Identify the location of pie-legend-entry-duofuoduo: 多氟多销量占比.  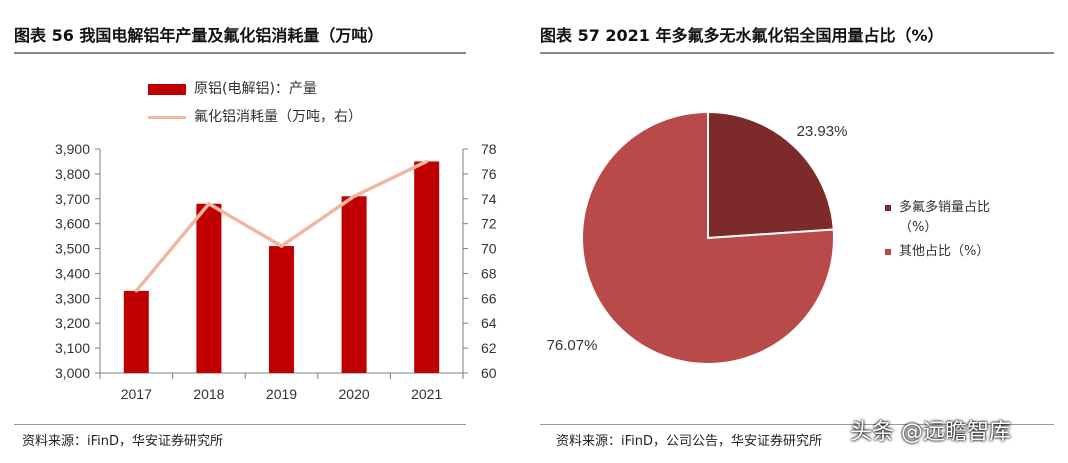
(937, 208).